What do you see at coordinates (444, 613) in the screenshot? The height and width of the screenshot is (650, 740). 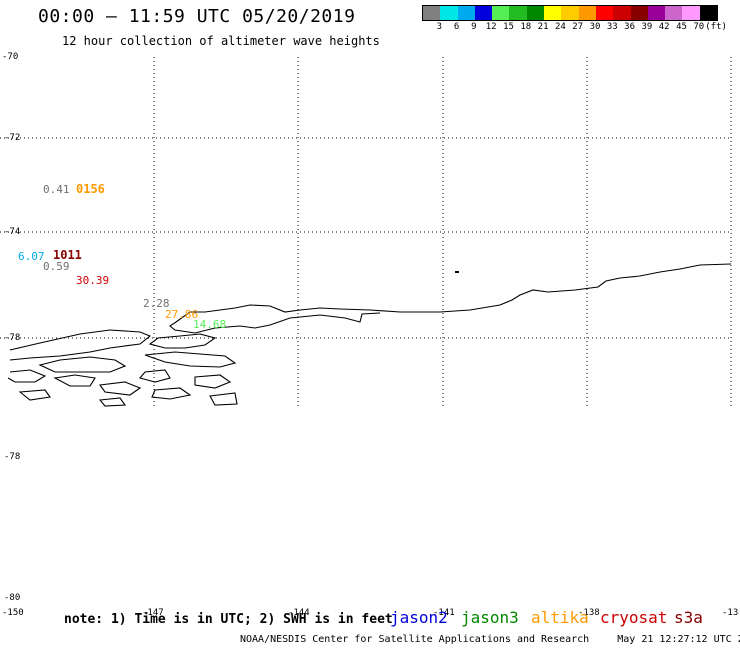 I see `lon-label: -141` at bounding box center [444, 613].